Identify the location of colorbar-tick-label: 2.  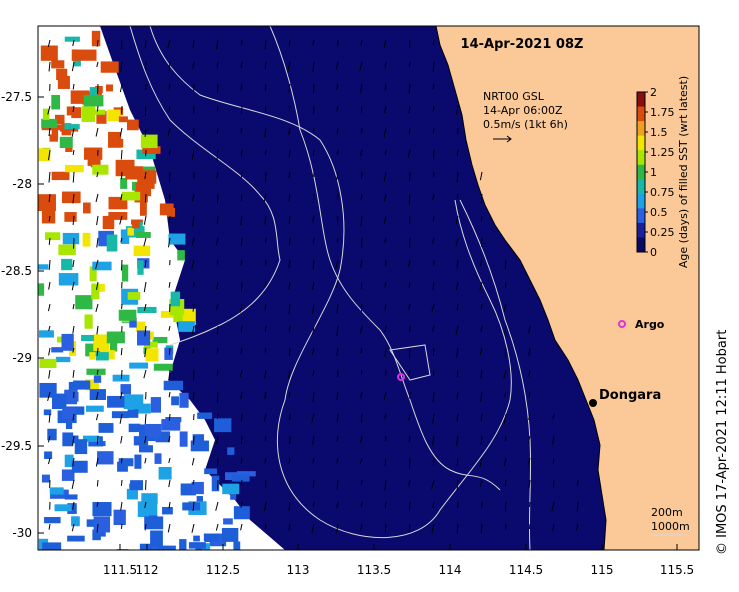
(653, 92).